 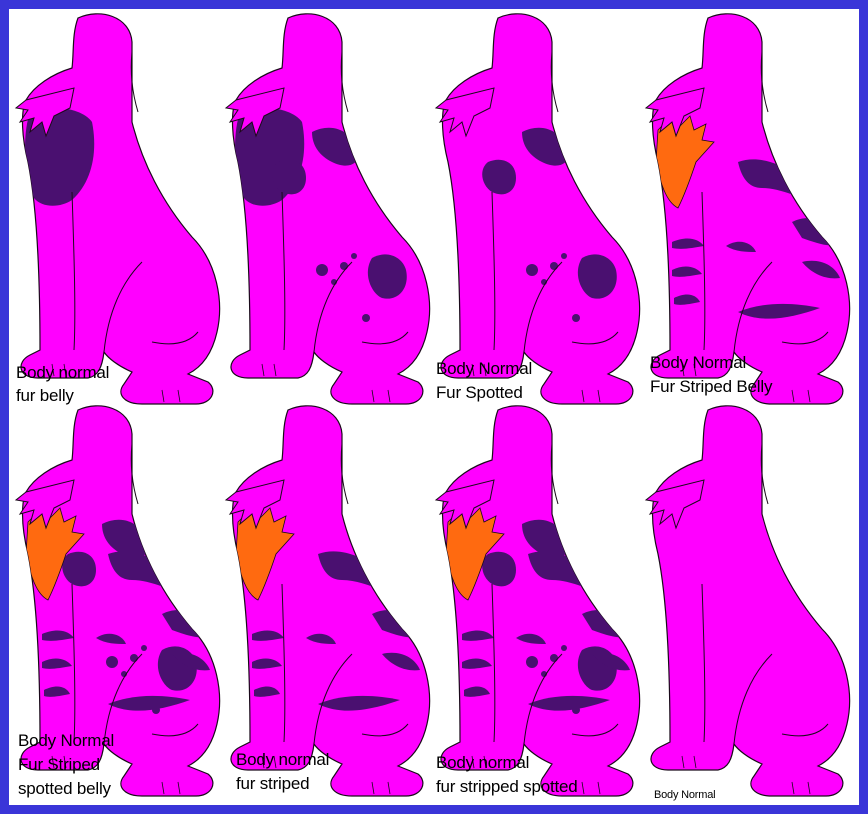 I want to click on variant-7-label-line2: fur stripped spotted, so click(x=507, y=786).